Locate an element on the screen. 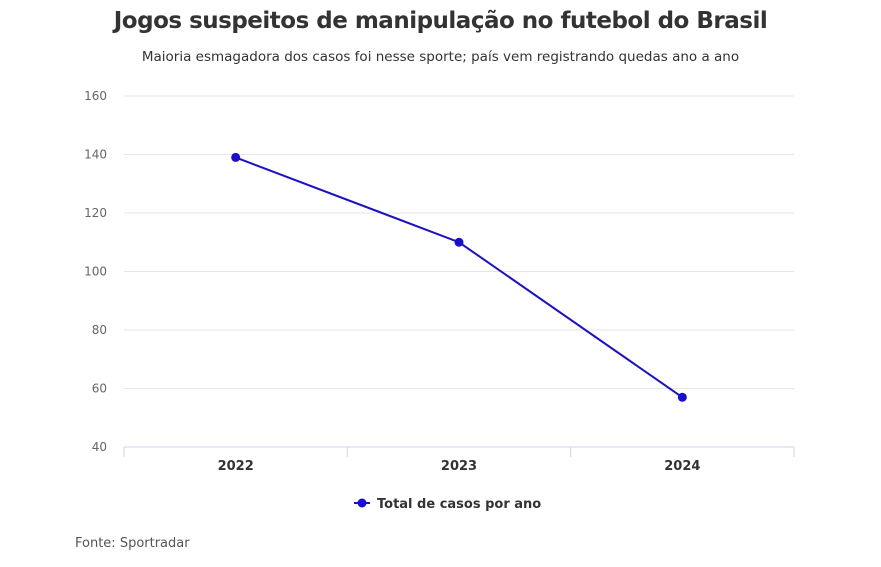  x-tick-label: 2023 is located at coordinates (459, 466).